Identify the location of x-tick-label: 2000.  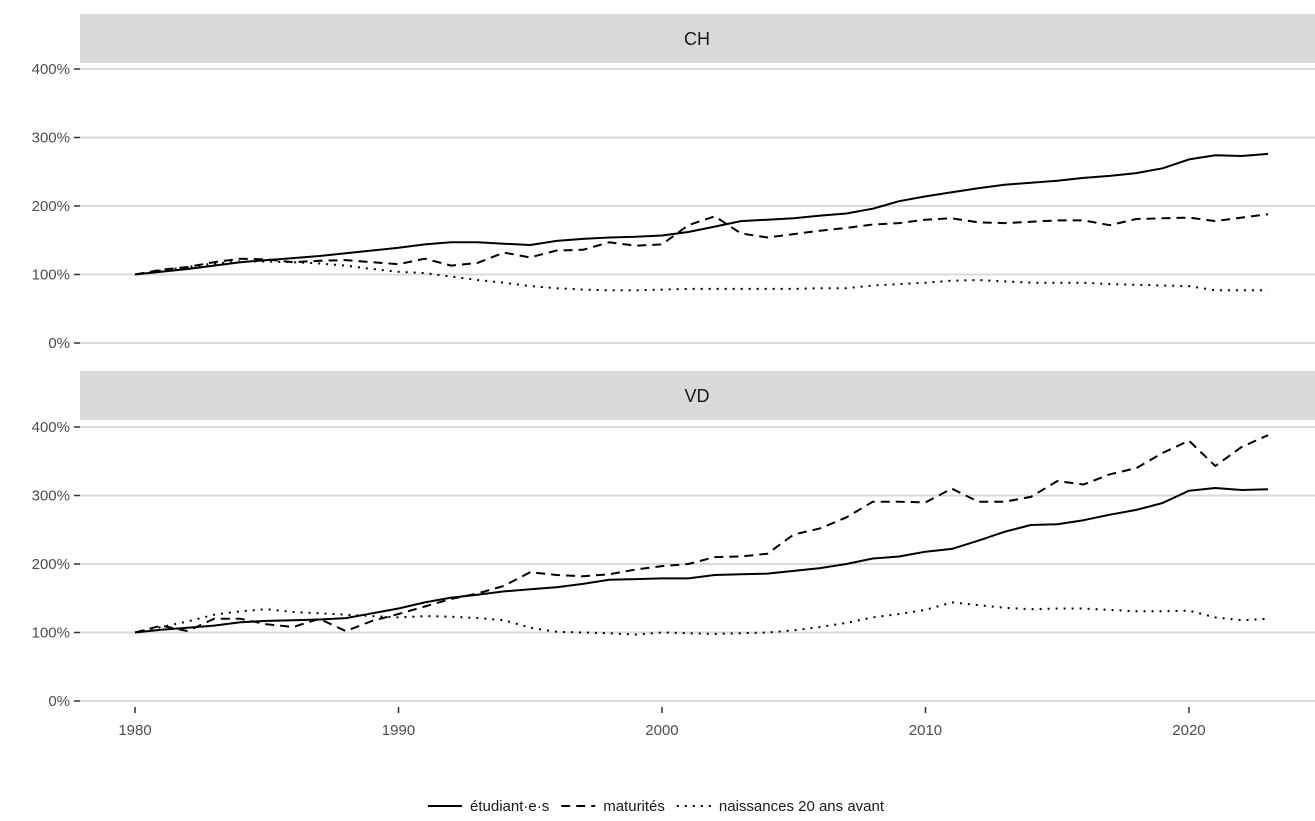
(661, 730).